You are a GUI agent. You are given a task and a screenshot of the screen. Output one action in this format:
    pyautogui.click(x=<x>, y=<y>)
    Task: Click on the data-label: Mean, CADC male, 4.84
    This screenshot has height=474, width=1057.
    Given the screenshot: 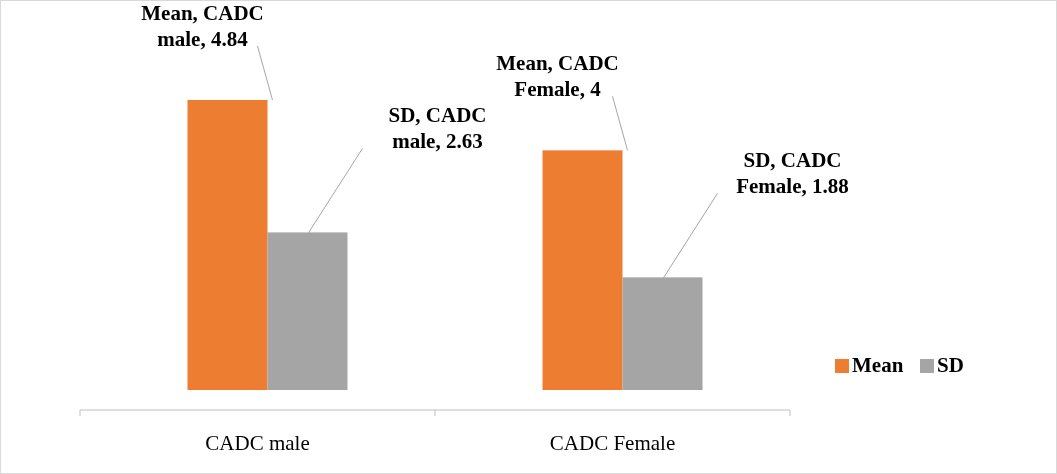 What is the action you would take?
    pyautogui.click(x=202, y=26)
    